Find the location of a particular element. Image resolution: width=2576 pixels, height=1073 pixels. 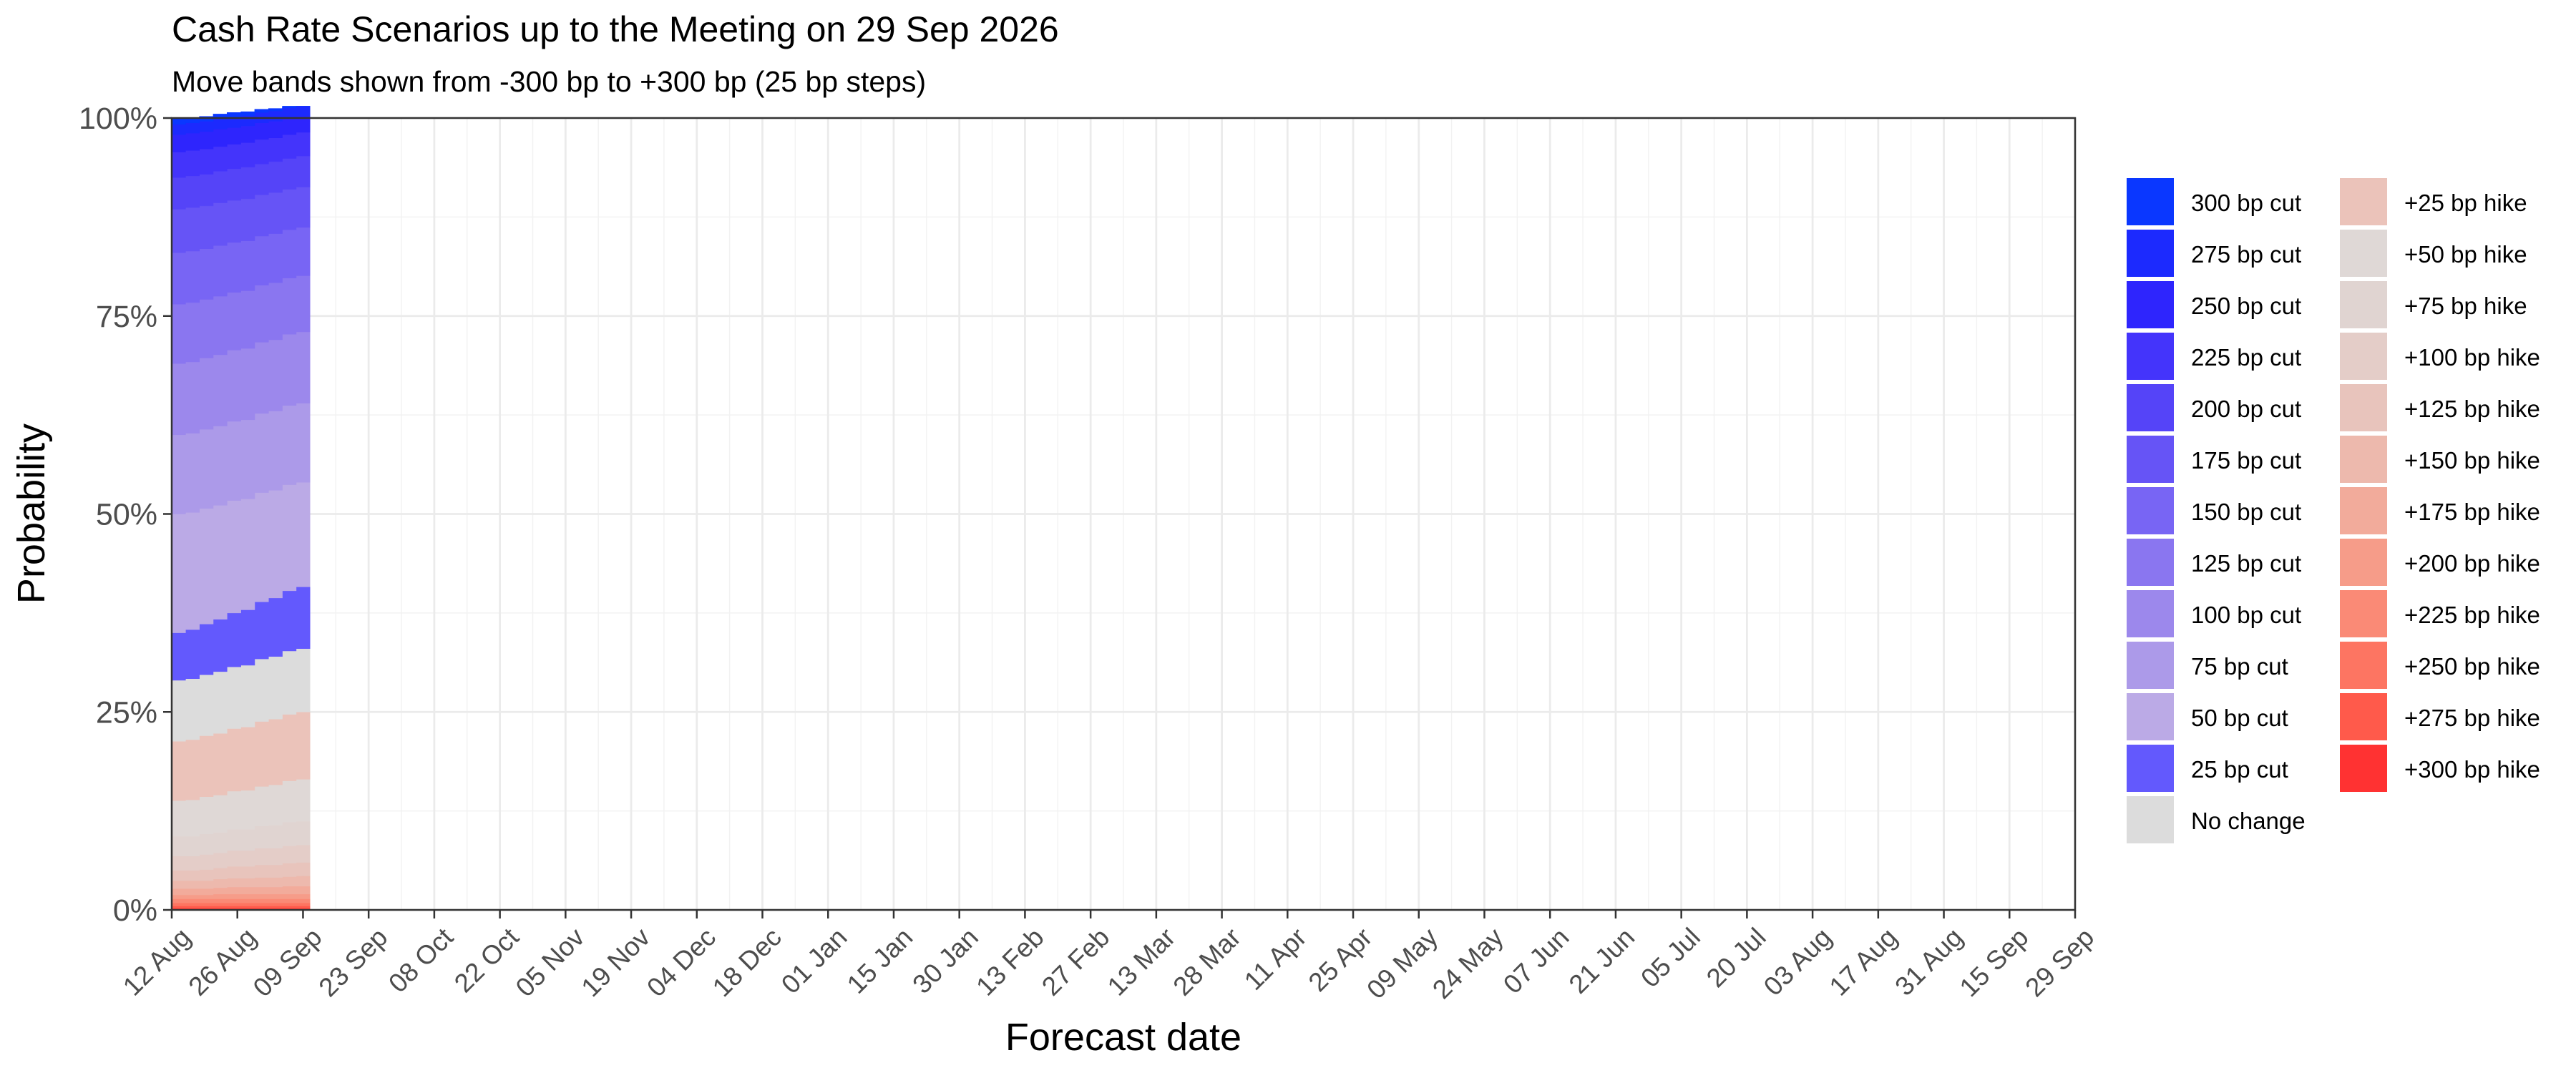

x-tick-label: 12 Aug is located at coordinates (156, 962).